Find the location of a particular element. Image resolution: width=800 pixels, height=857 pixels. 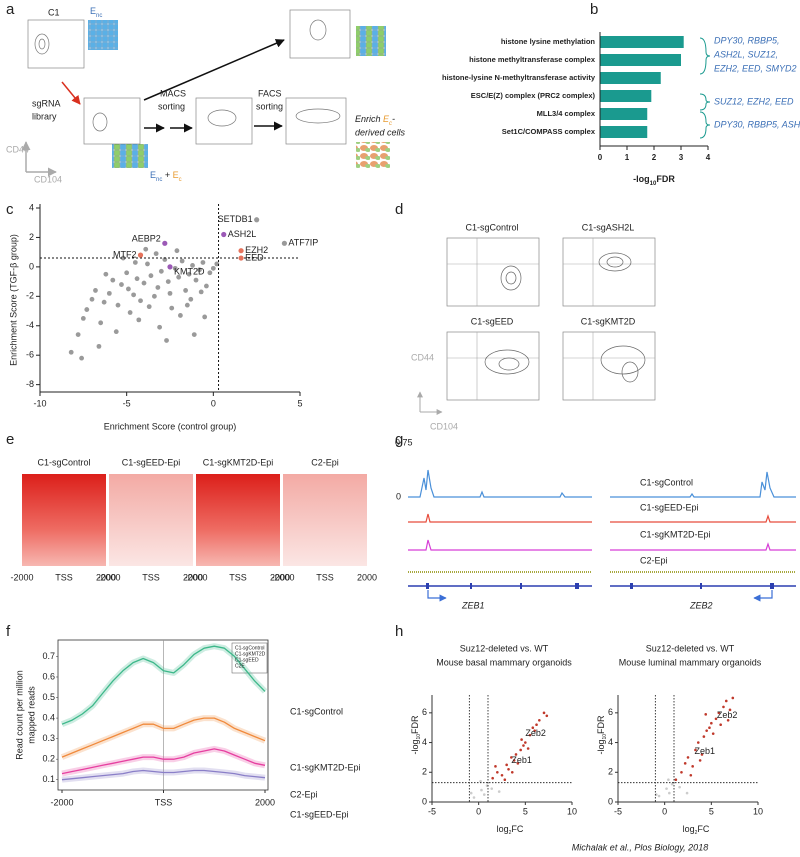

heatmap-tick: -2000 is located at coordinates (282, 577).